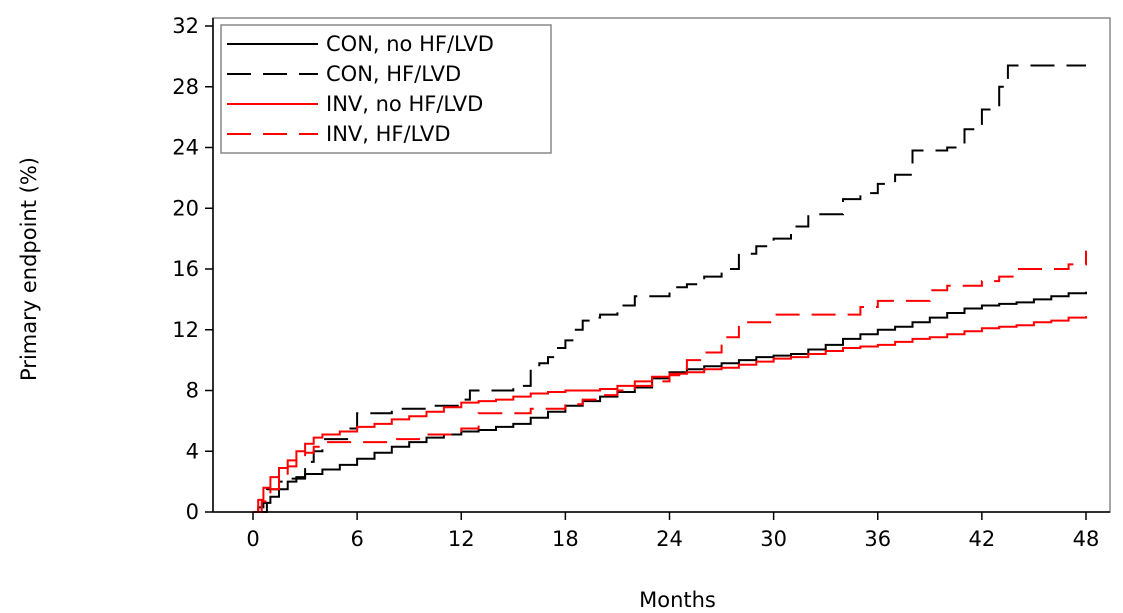 The height and width of the screenshot is (613, 1123). I want to click on x-tick-label: 24, so click(669, 539).